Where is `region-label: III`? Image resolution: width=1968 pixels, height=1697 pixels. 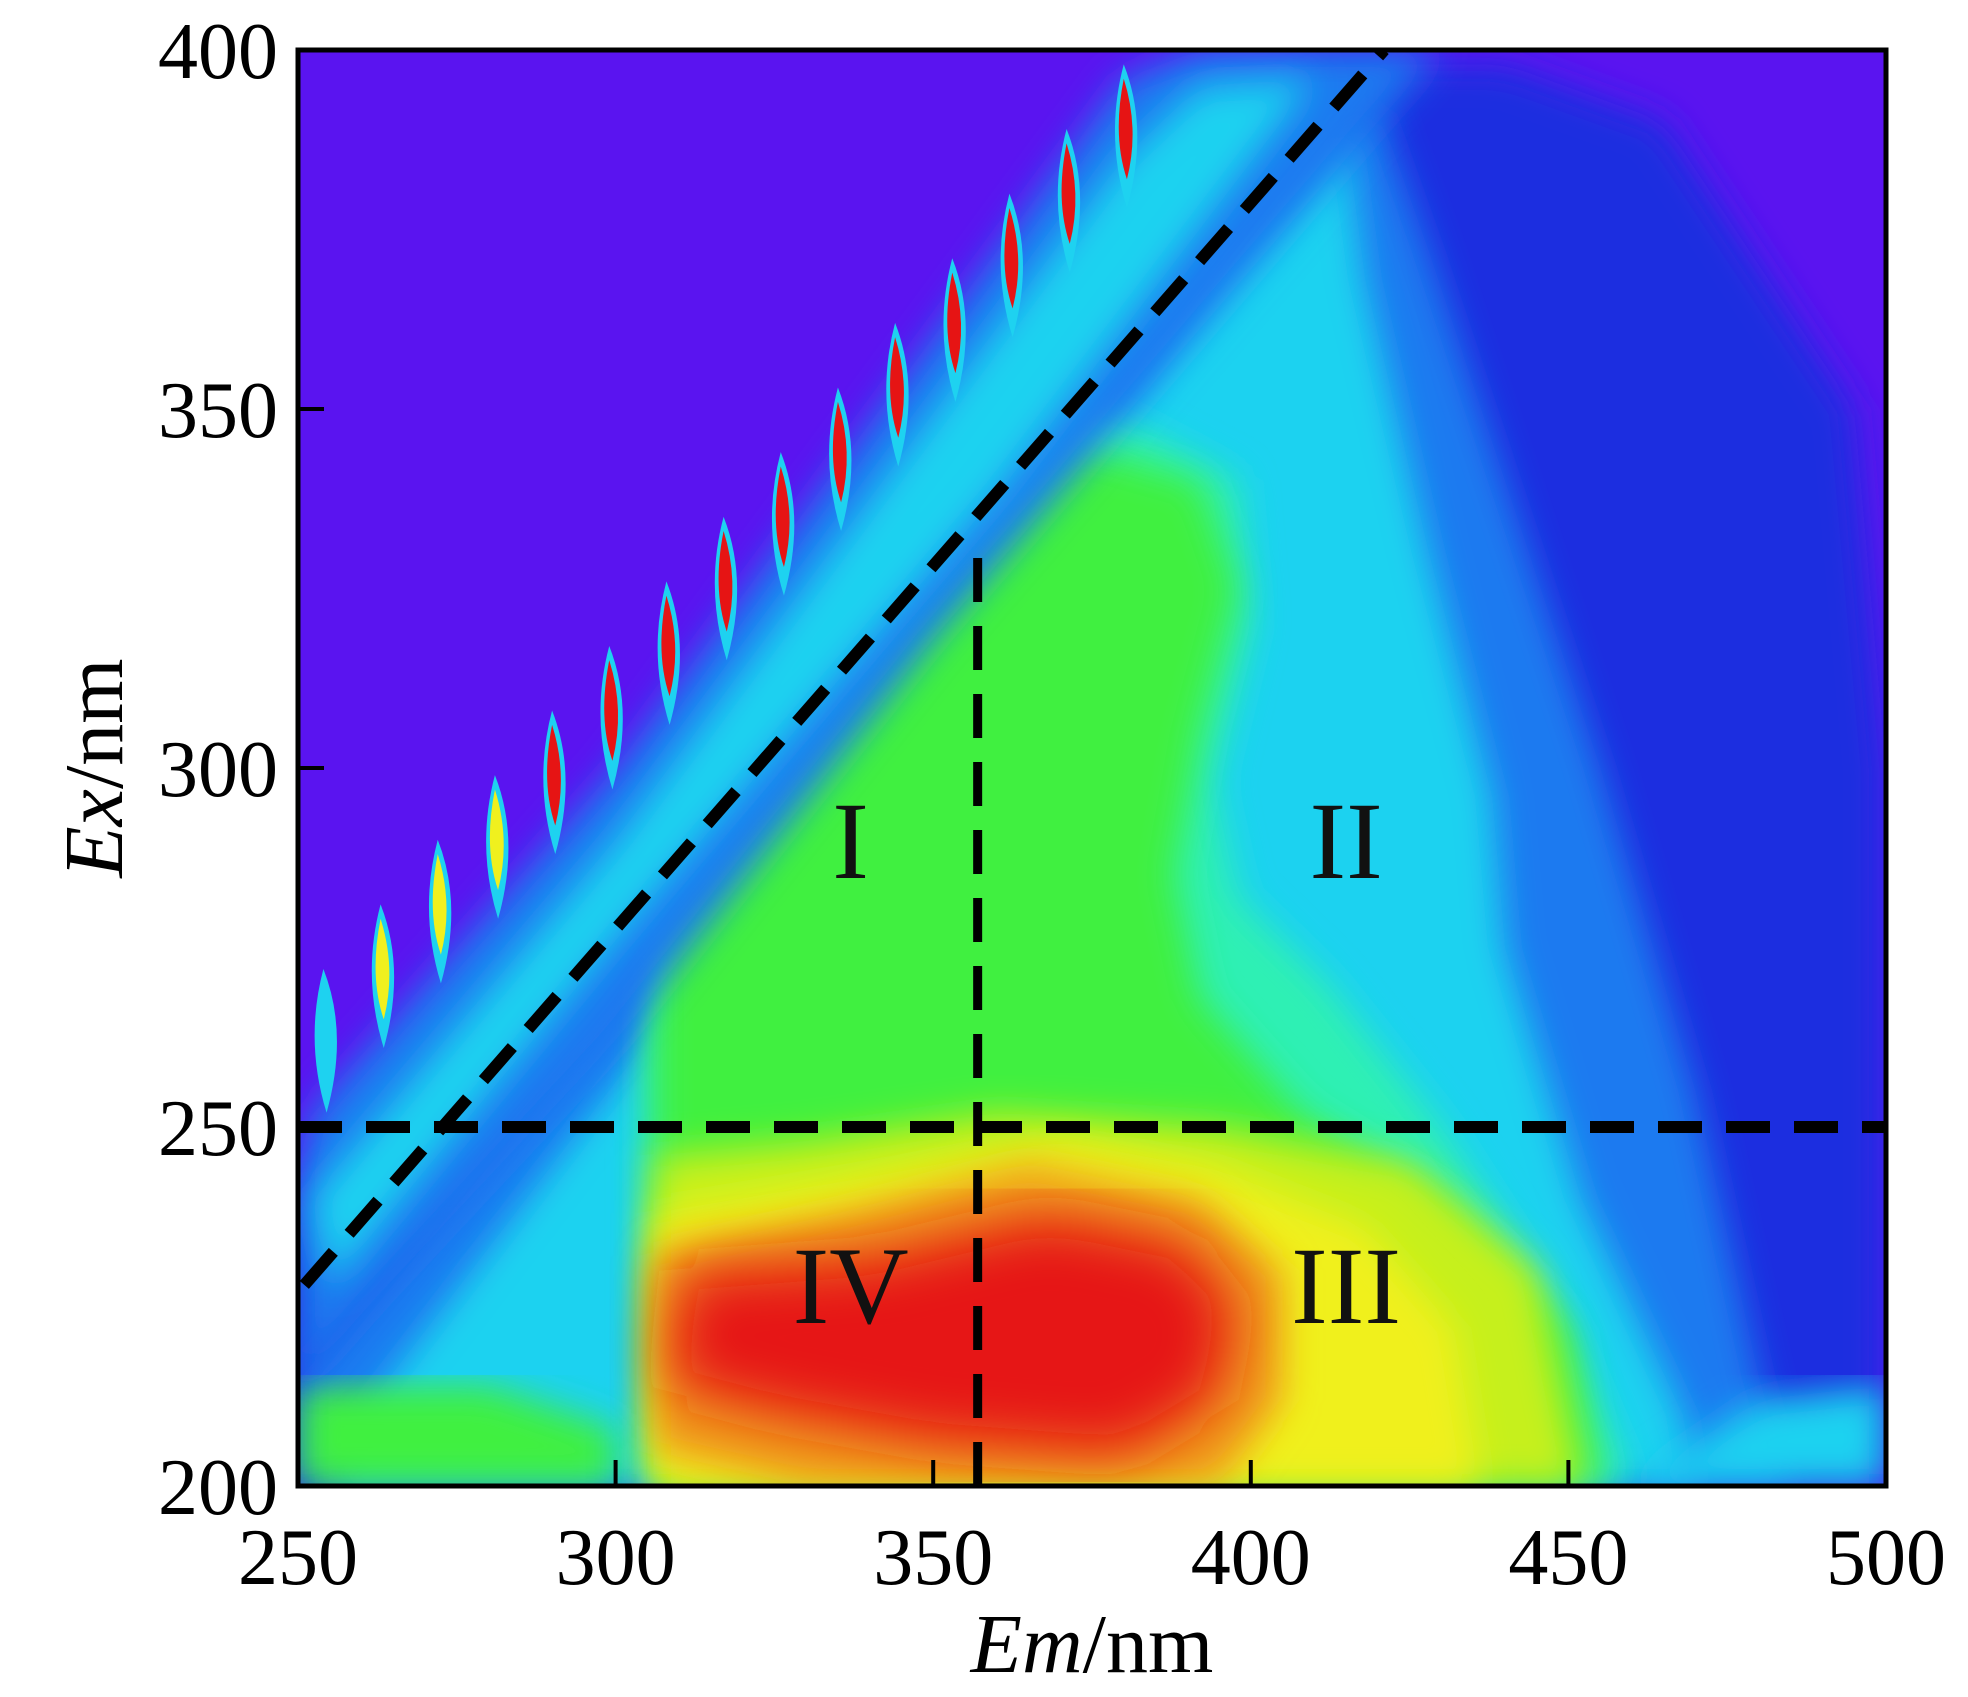 region-label: III is located at coordinates (1346, 1286).